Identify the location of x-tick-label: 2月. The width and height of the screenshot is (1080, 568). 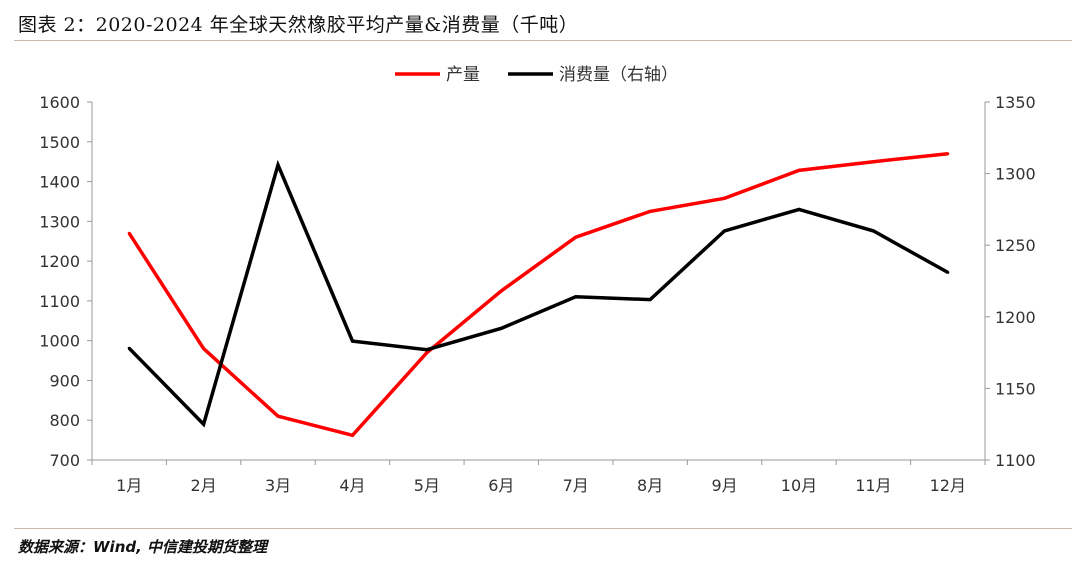
(204, 485).